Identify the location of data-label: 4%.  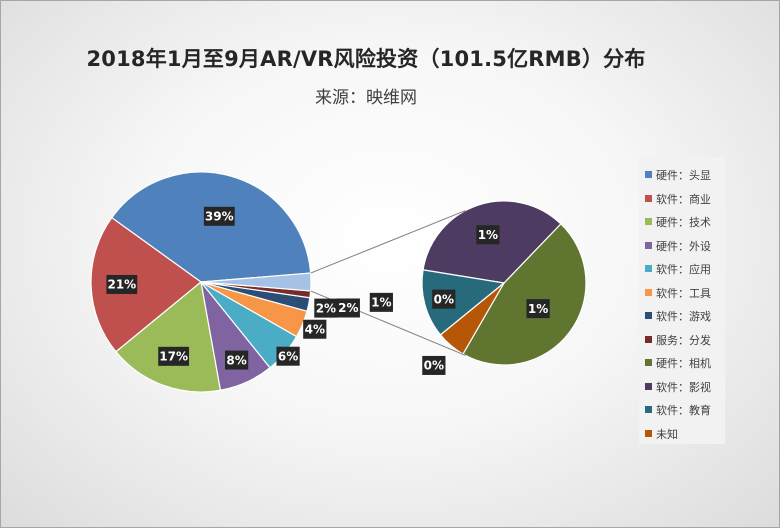
(315, 329).